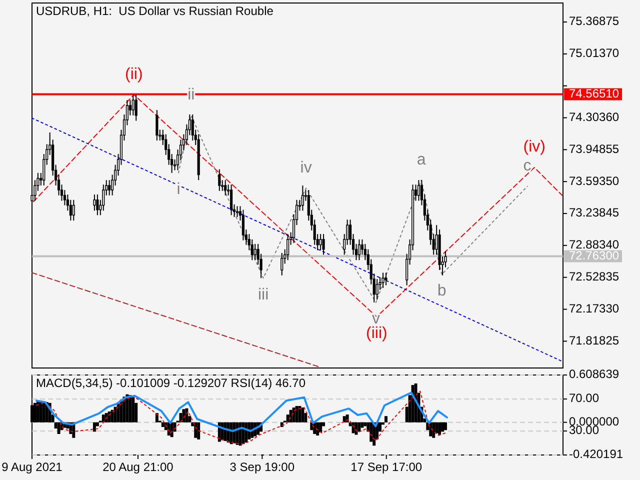 The image size is (640, 480). I want to click on annotation: (iv), so click(534, 147).